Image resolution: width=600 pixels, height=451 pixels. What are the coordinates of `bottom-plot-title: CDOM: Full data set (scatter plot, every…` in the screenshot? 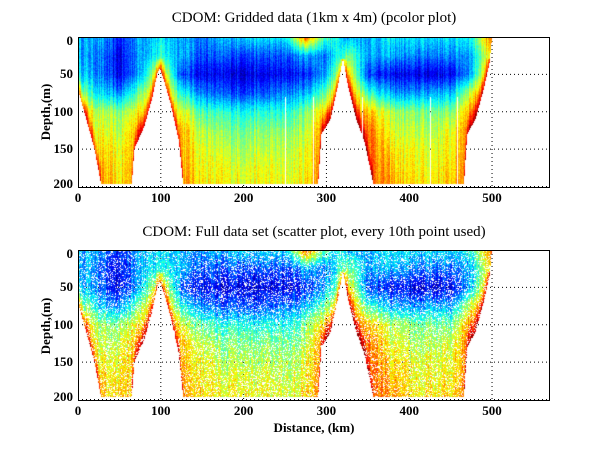 It's located at (314, 232).